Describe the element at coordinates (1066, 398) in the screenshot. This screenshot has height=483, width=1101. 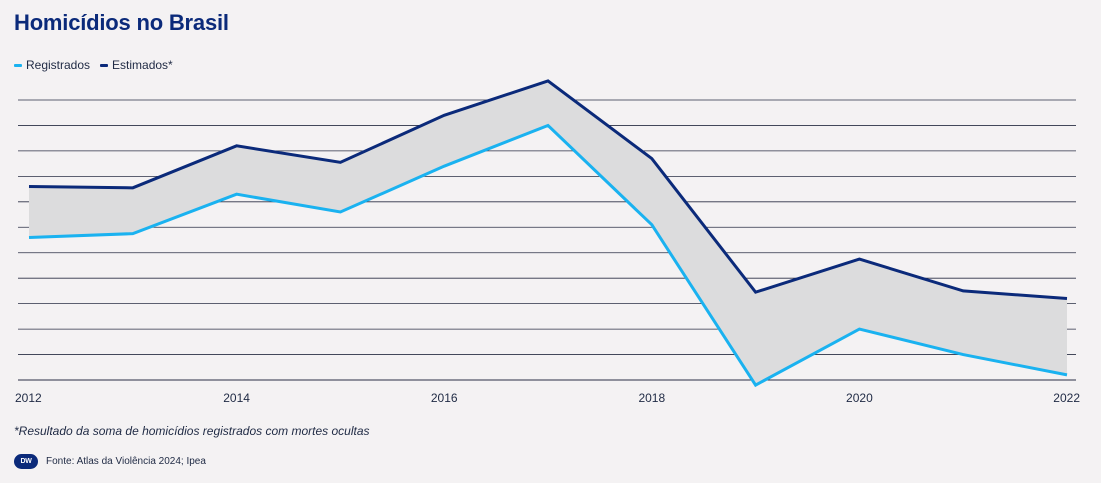
I see `x-tick-label-2022: 2022` at that location.